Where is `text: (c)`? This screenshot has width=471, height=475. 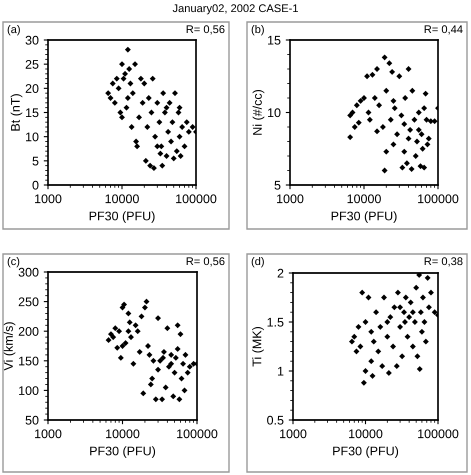
text: (c) is located at coordinates (14, 262).